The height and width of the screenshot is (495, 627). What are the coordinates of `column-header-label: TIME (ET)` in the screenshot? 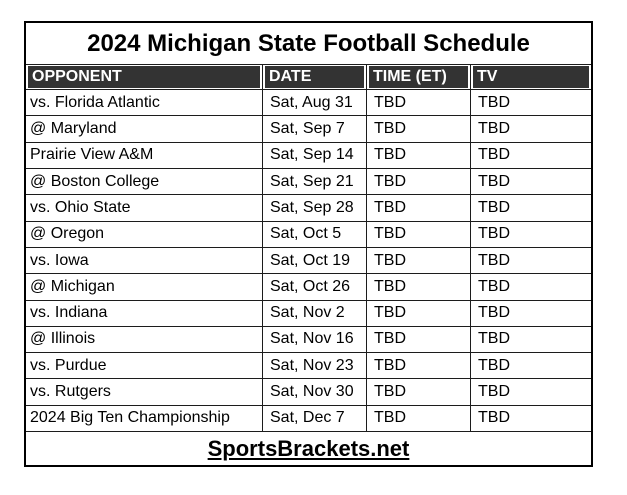 It's located at (418, 77).